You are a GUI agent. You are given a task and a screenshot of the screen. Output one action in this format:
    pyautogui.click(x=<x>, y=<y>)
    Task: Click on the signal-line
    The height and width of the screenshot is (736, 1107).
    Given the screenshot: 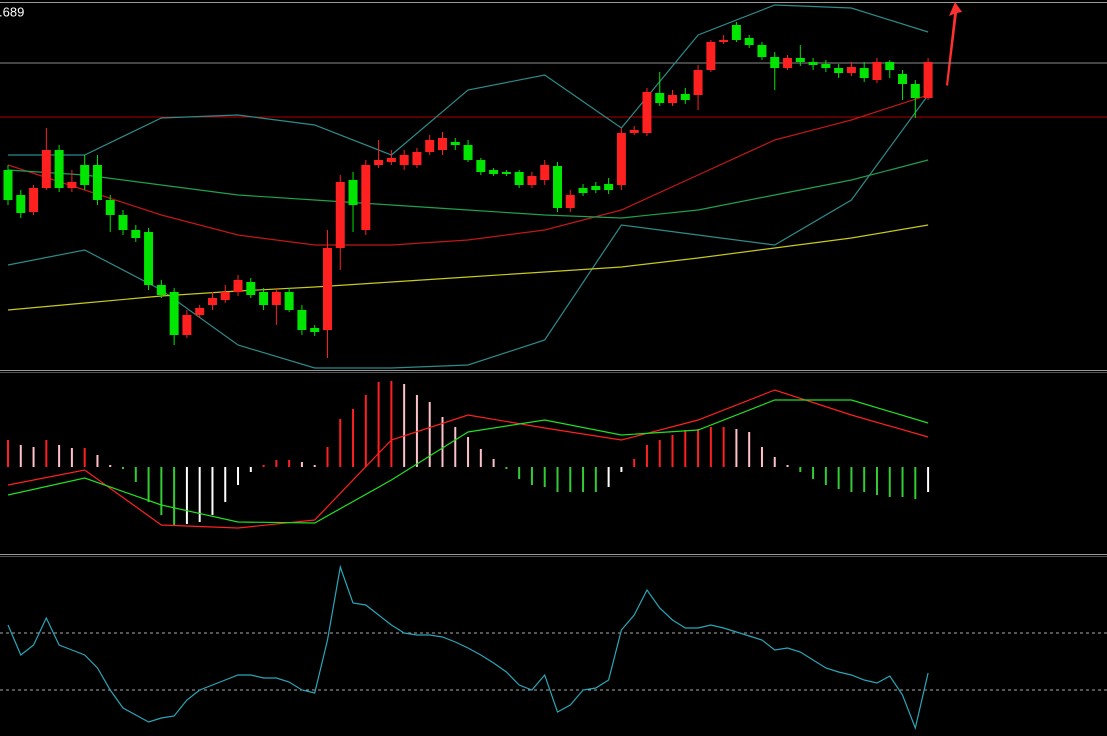 What is the action you would take?
    pyautogui.click(x=468, y=461)
    